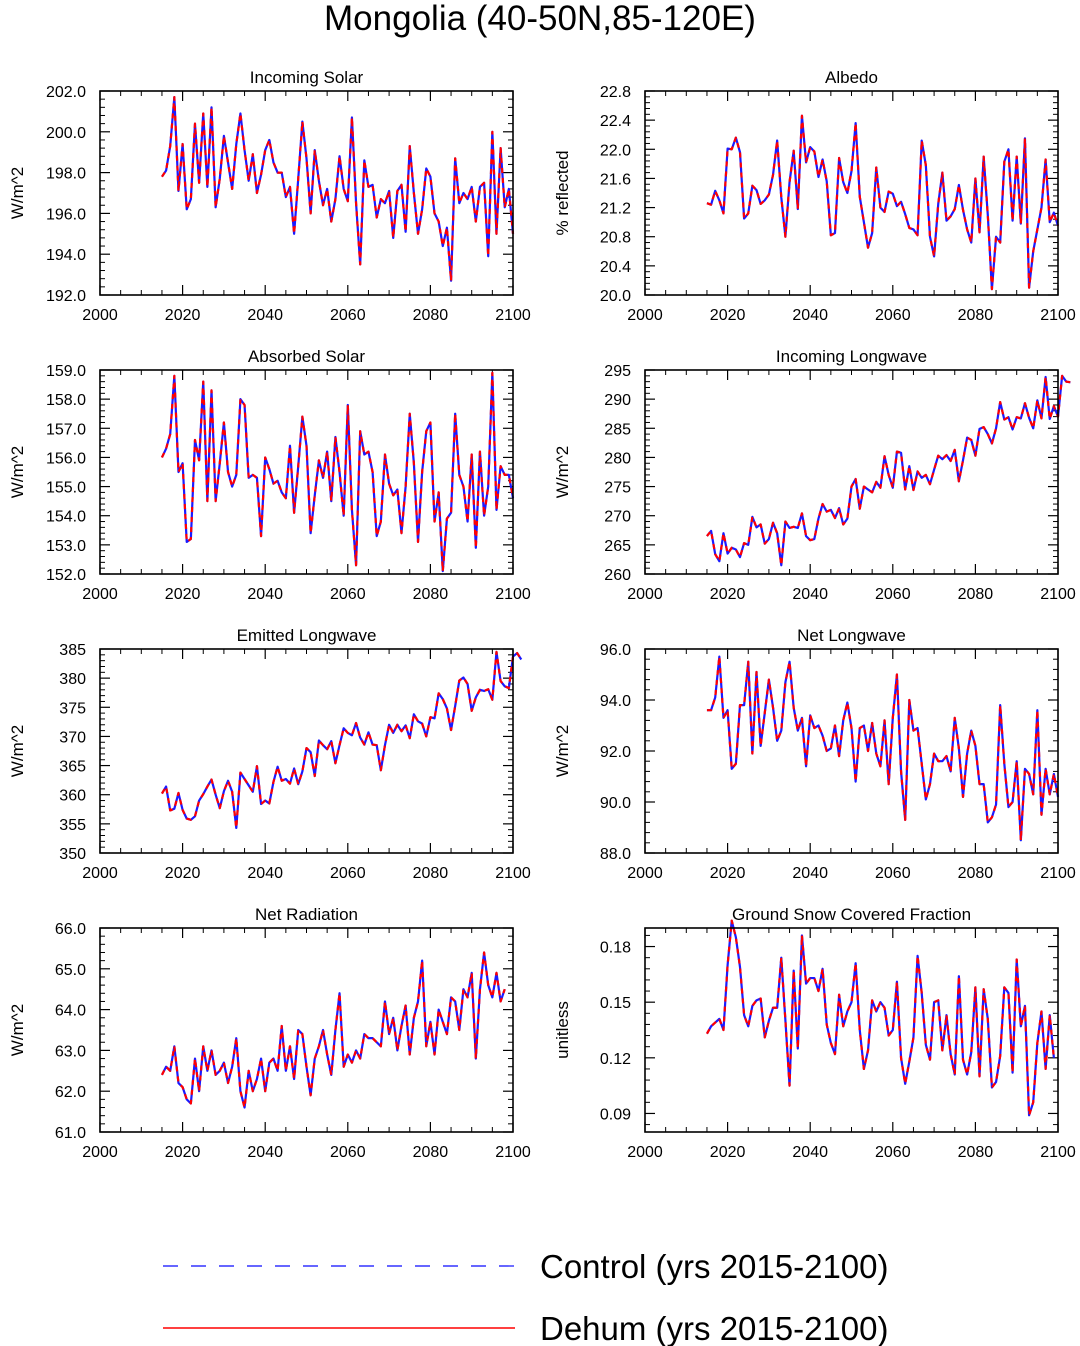 This screenshot has width=1080, height=1346. What do you see at coordinates (66, 255) in the screenshot?
I see `y-tick-label: 194.0` at bounding box center [66, 255].